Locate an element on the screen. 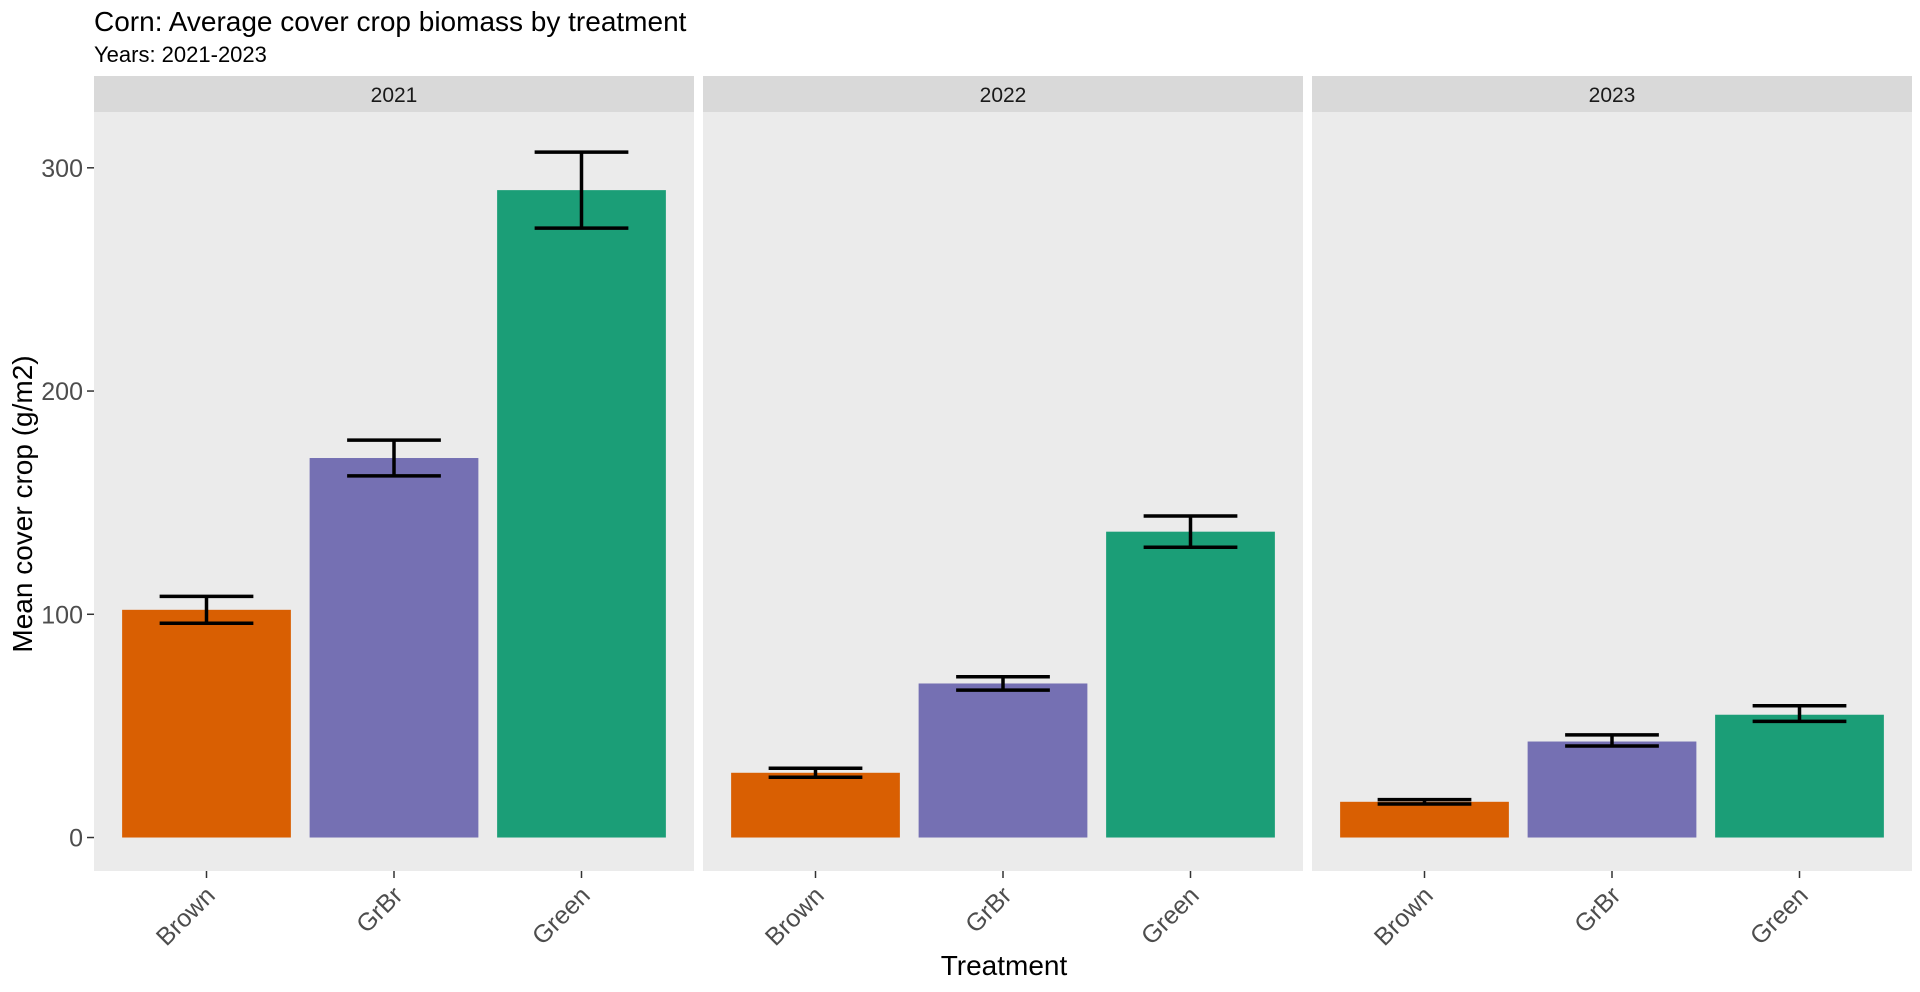 Image resolution: width=1920 pixels, height=992 pixels. bar-2023-Green is located at coordinates (1799, 776).